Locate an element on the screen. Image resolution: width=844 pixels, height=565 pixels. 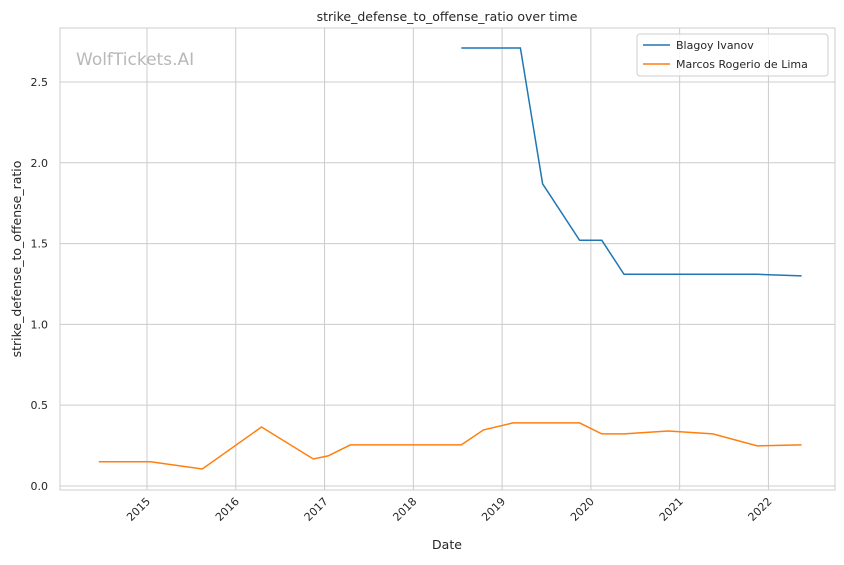
x-tick-label: 2019 is located at coordinates (493, 509).